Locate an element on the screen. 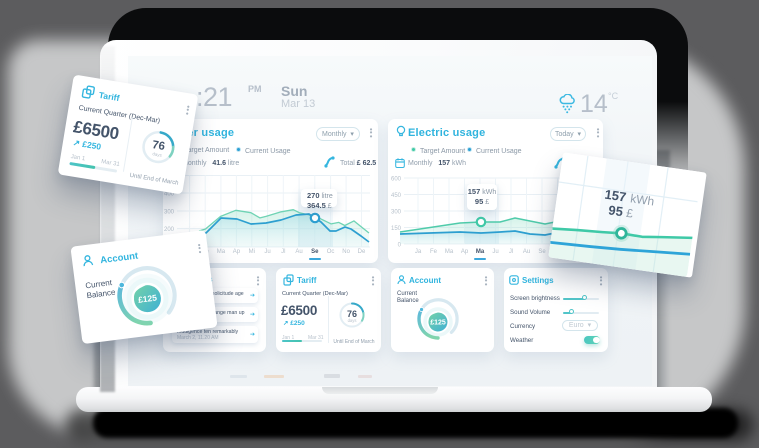 The width and height of the screenshot is (759, 448). svg-text: 400 is located at coordinates (169, 195).